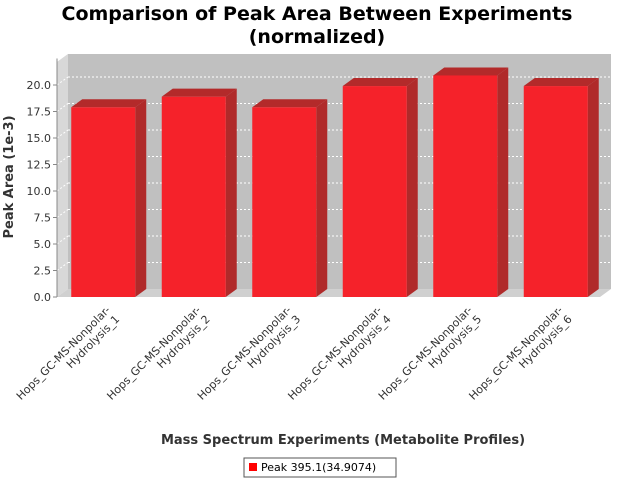  What do you see at coordinates (42, 181) in the screenshot?
I see `y-axis: 0.0 2.5 5.0 7.5 10.0 12.5 15.0 17.5 20.0` at bounding box center [42, 181].